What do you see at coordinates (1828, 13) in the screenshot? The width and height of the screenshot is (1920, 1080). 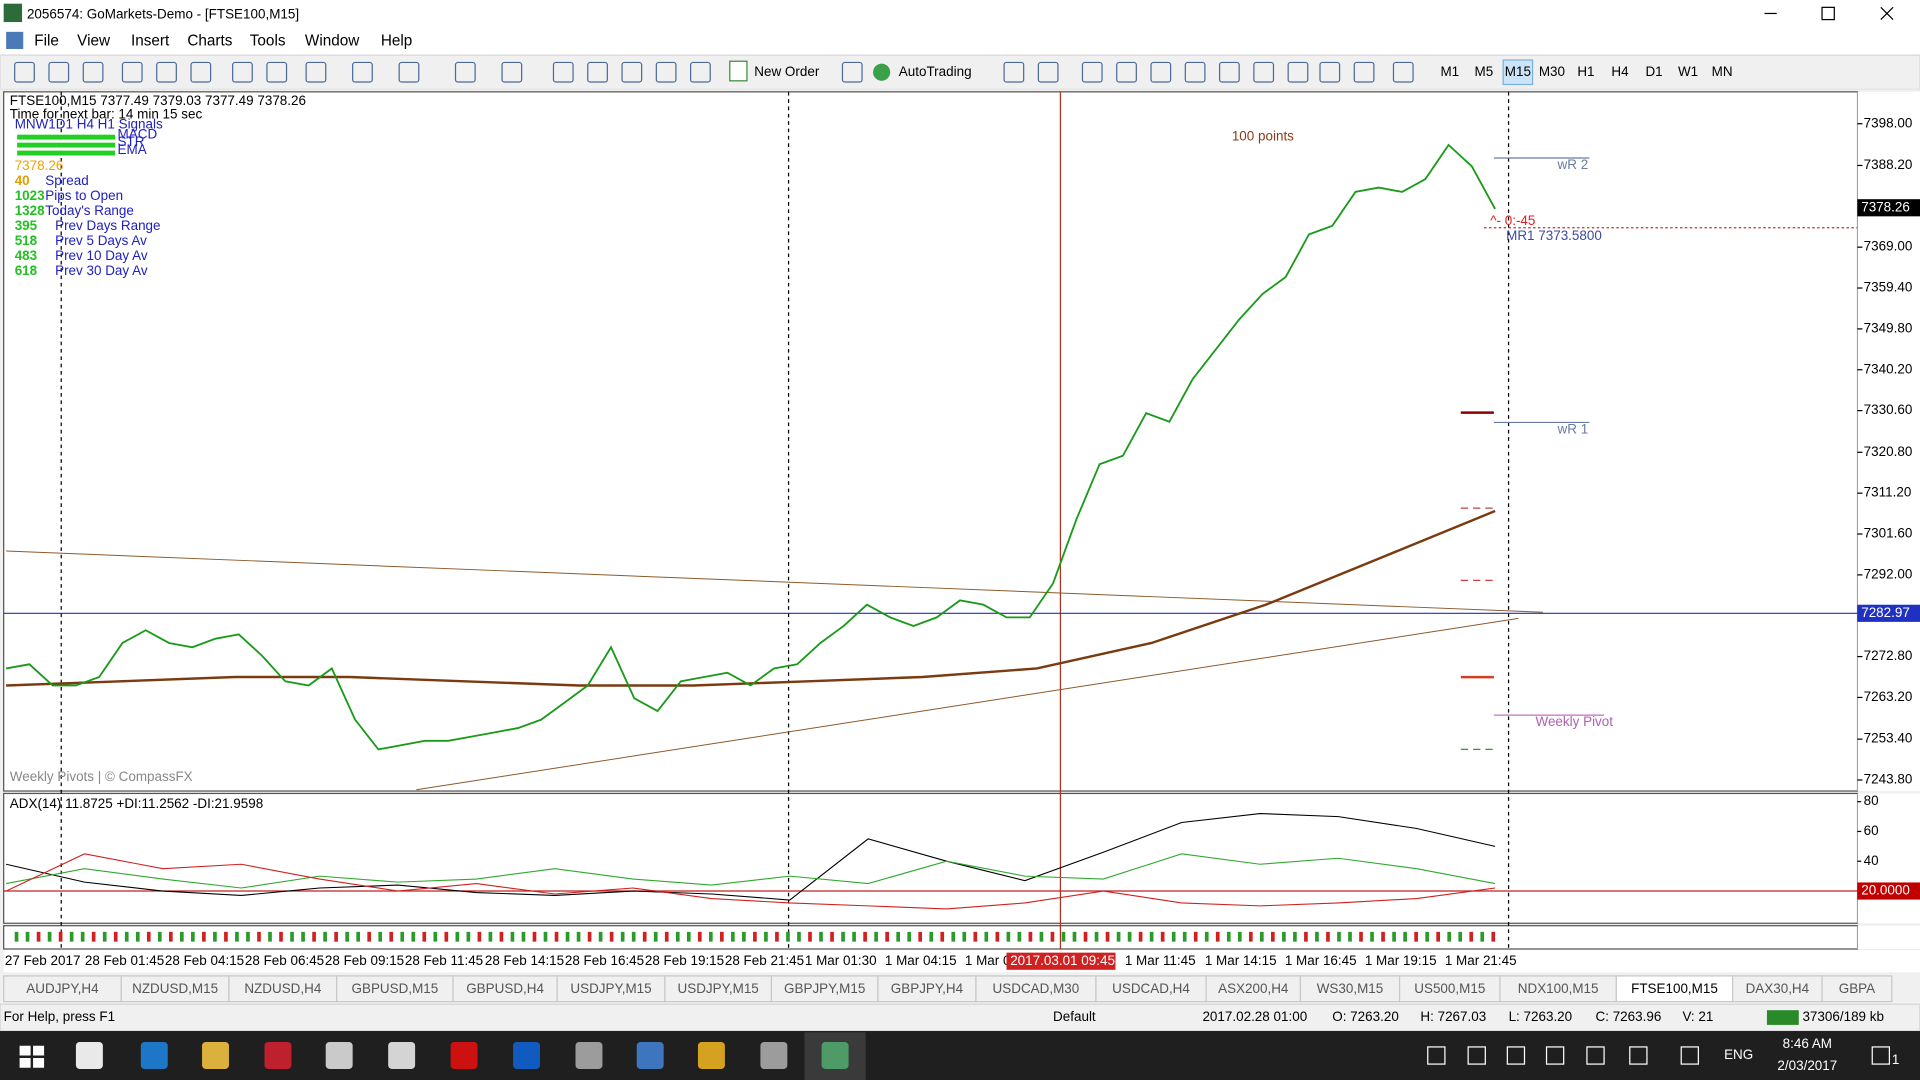 I see `restore-button` at bounding box center [1828, 13].